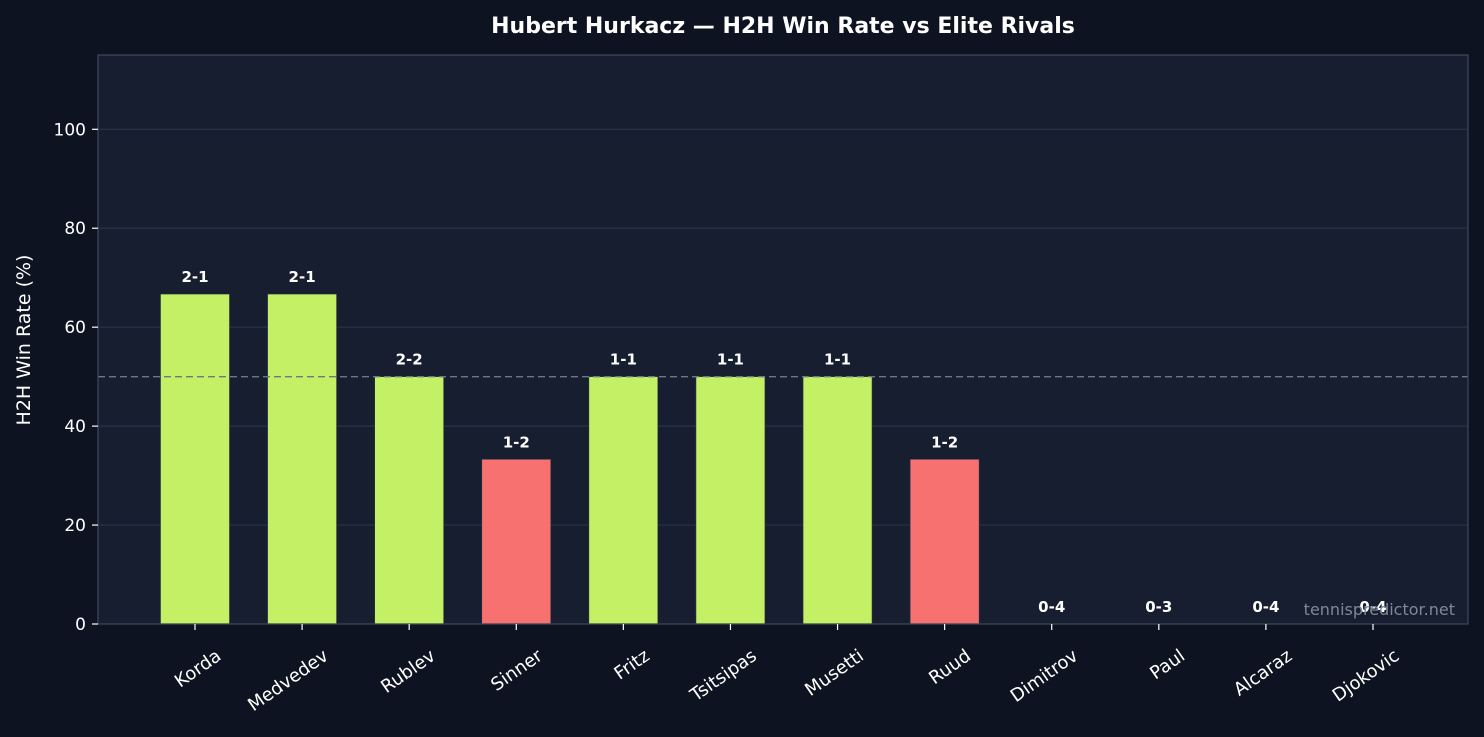  Describe the element at coordinates (409, 500) in the screenshot. I see `bar-rublev` at that location.